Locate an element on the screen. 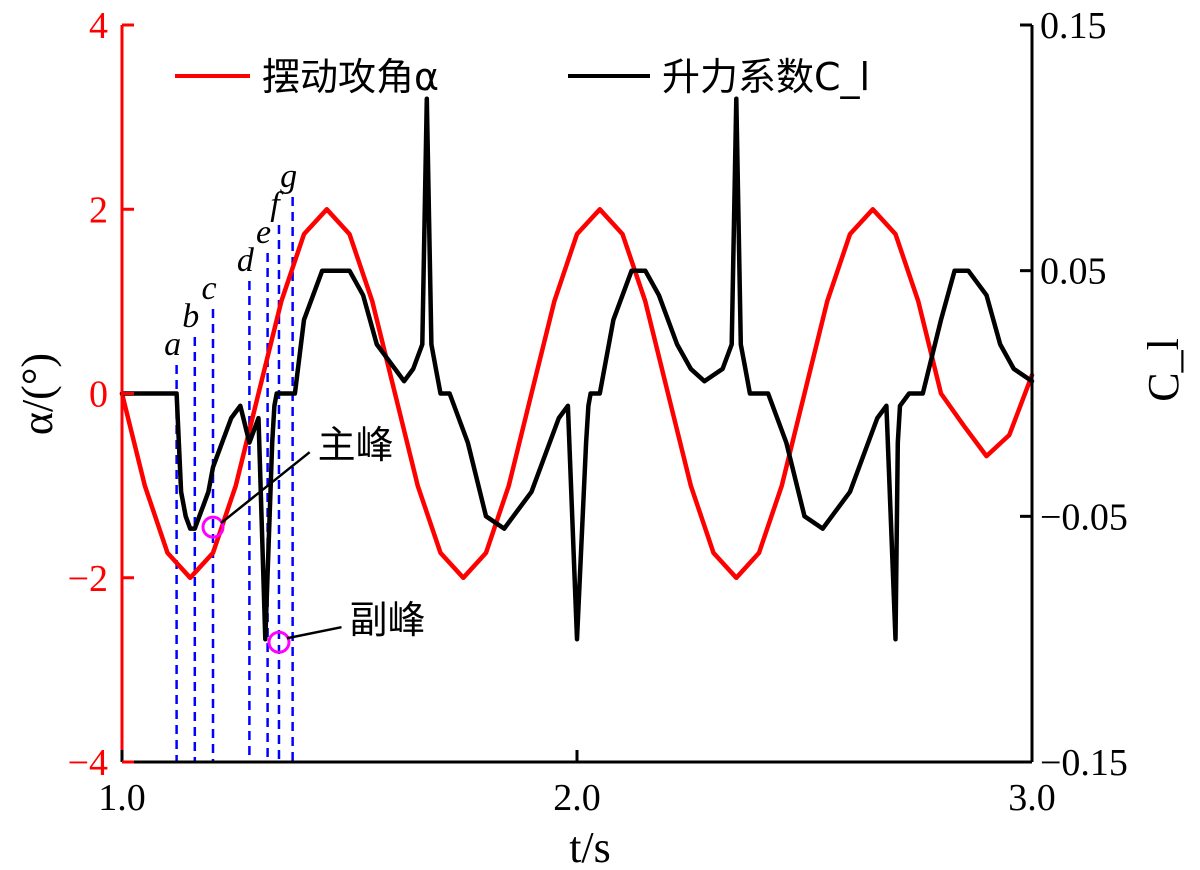  y-left-tick-label: −4 is located at coordinates (88, 763).